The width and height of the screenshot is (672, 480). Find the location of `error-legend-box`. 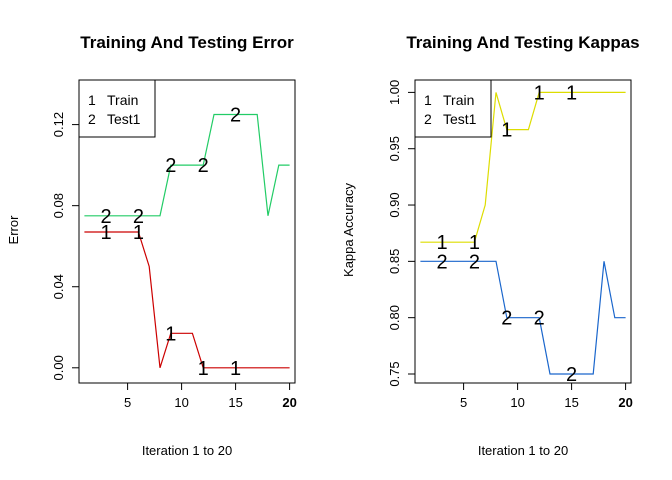

error-legend-box is located at coordinates (117, 108).